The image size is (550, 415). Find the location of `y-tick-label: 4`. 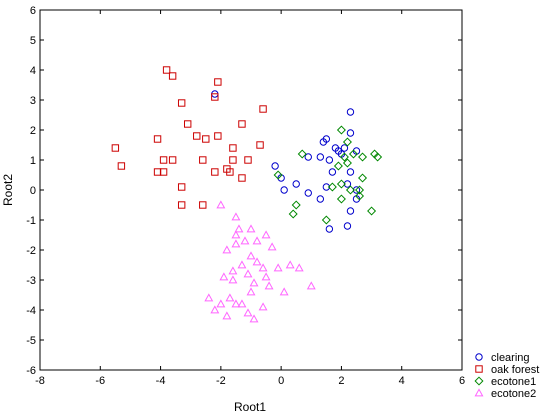

y-tick-label: 4 is located at coordinates (33, 71).